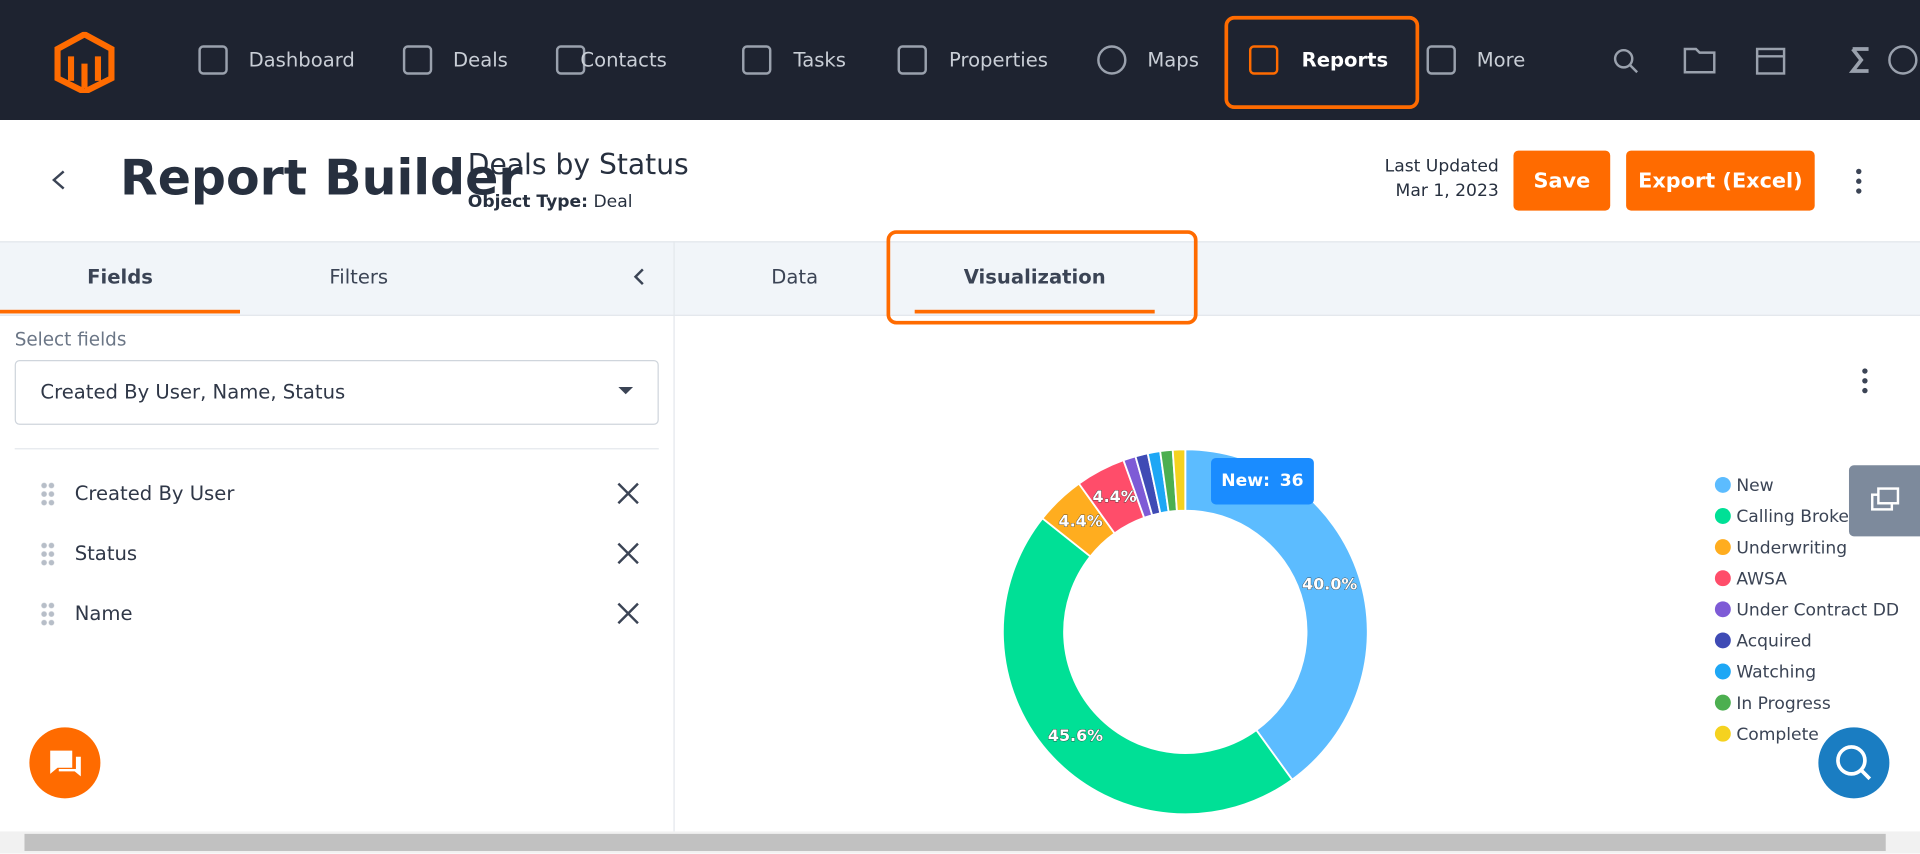 This screenshot has height=854, width=1920. What do you see at coordinates (70, 339) in the screenshot?
I see `select-label: Select fields` at bounding box center [70, 339].